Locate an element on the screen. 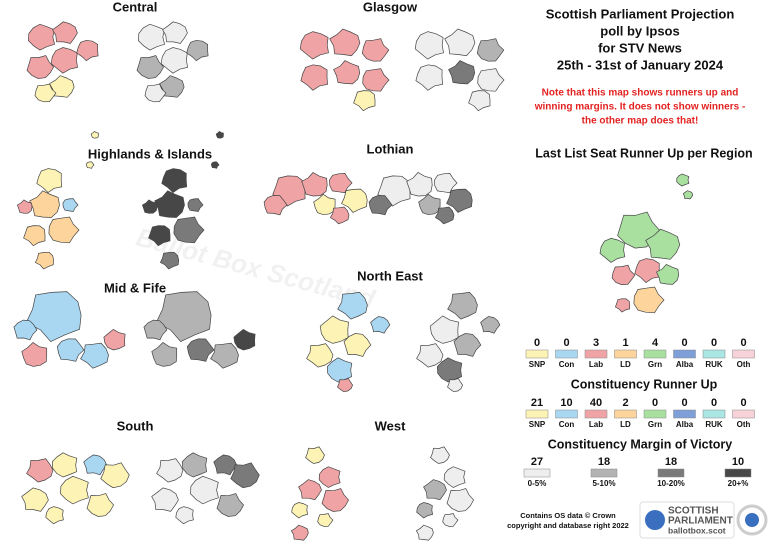 The height and width of the screenshot is (543, 768). title-line: Scottish Parliament Projection is located at coordinates (640, 13).